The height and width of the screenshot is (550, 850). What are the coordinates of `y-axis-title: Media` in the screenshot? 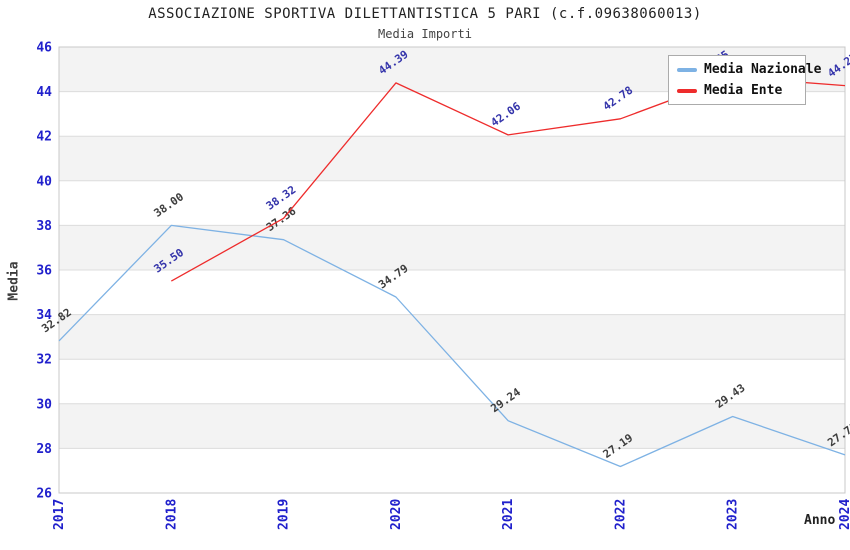 It's located at (14, 281).